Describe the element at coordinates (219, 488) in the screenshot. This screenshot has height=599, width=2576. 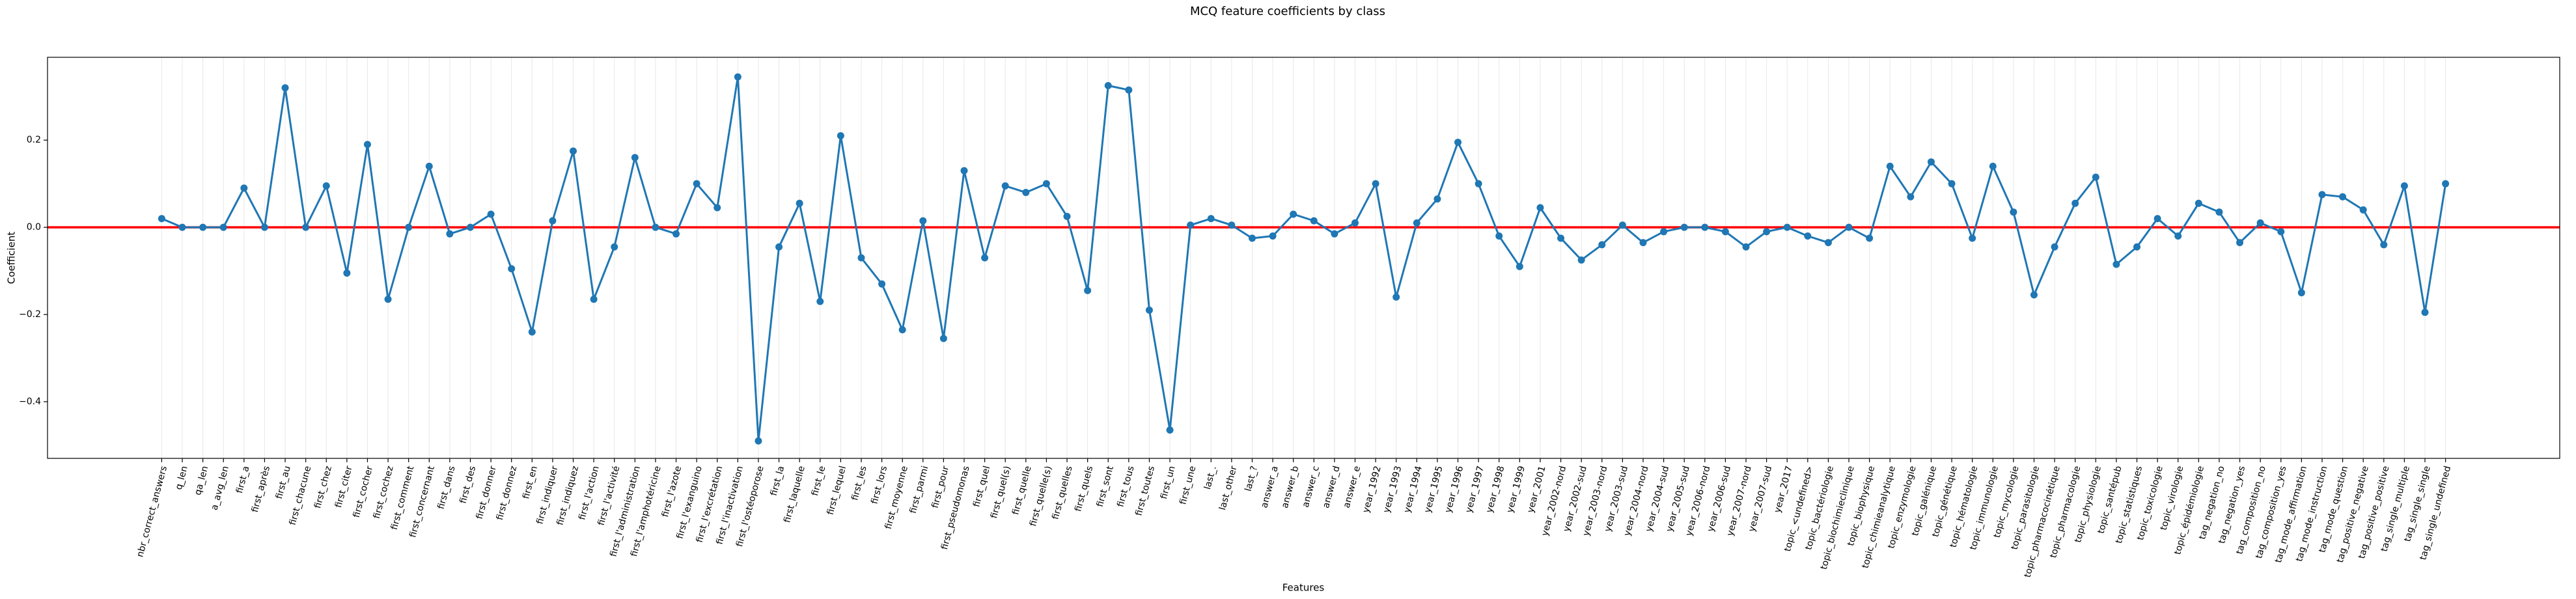
I see `x-tick-label: a_avg_len` at that location.